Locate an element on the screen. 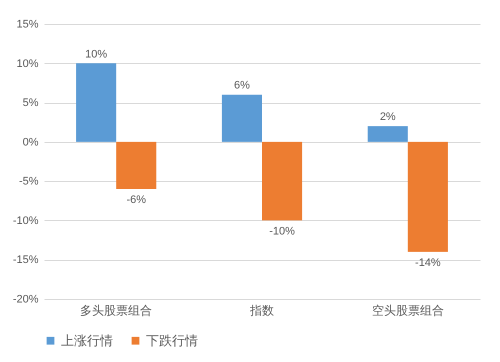 This screenshot has width=500, height=362. data-label: -14% is located at coordinates (428, 262).